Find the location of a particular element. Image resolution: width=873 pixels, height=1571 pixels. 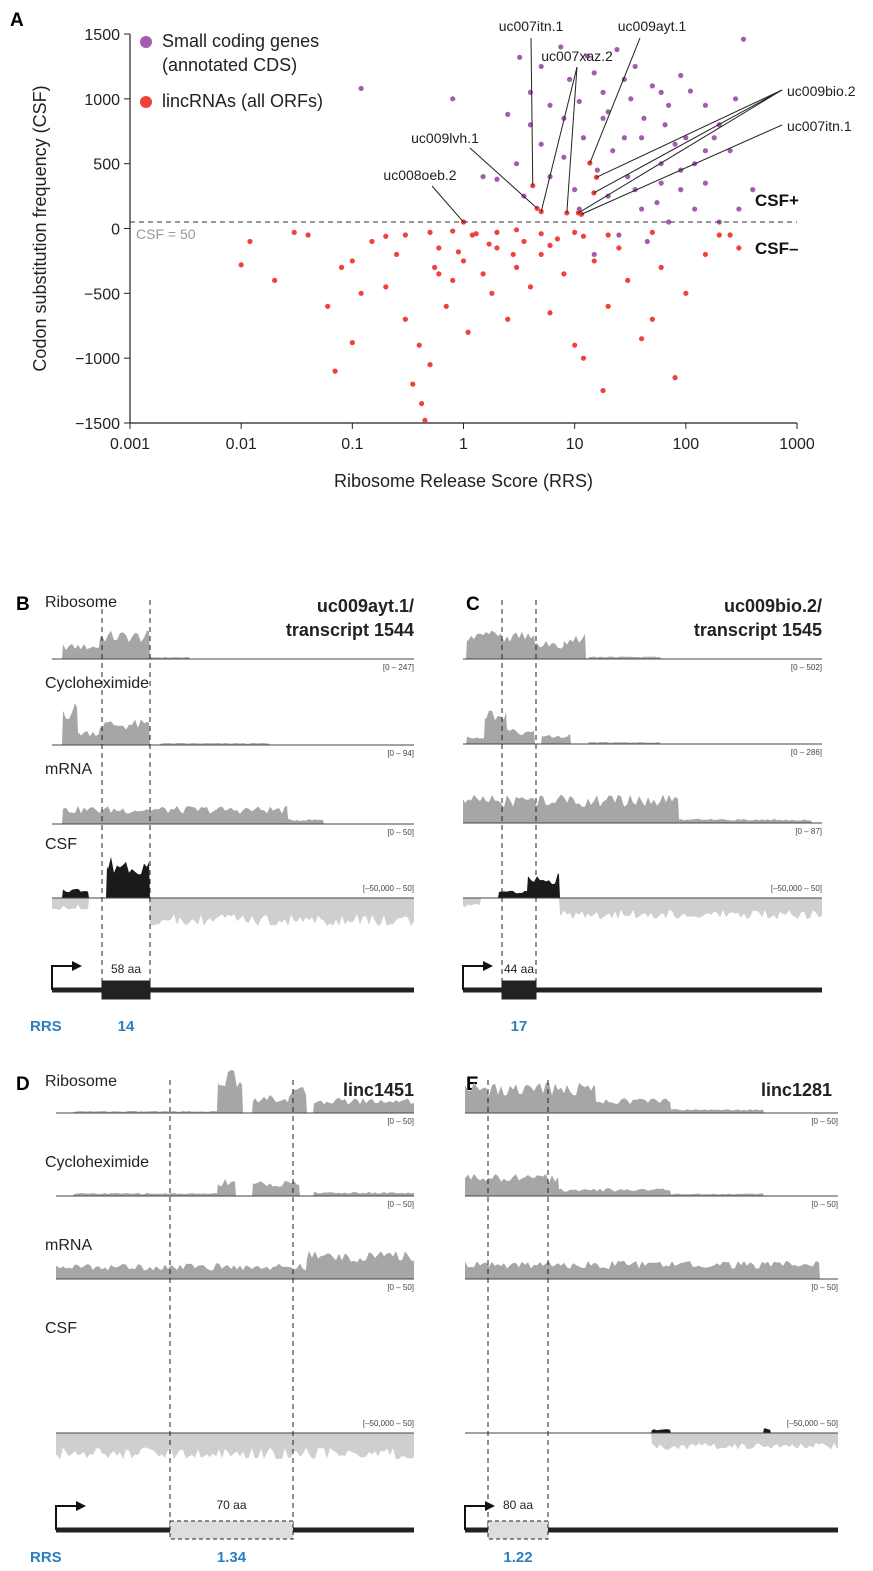

x-tick-label: 100 is located at coordinates (685, 444).